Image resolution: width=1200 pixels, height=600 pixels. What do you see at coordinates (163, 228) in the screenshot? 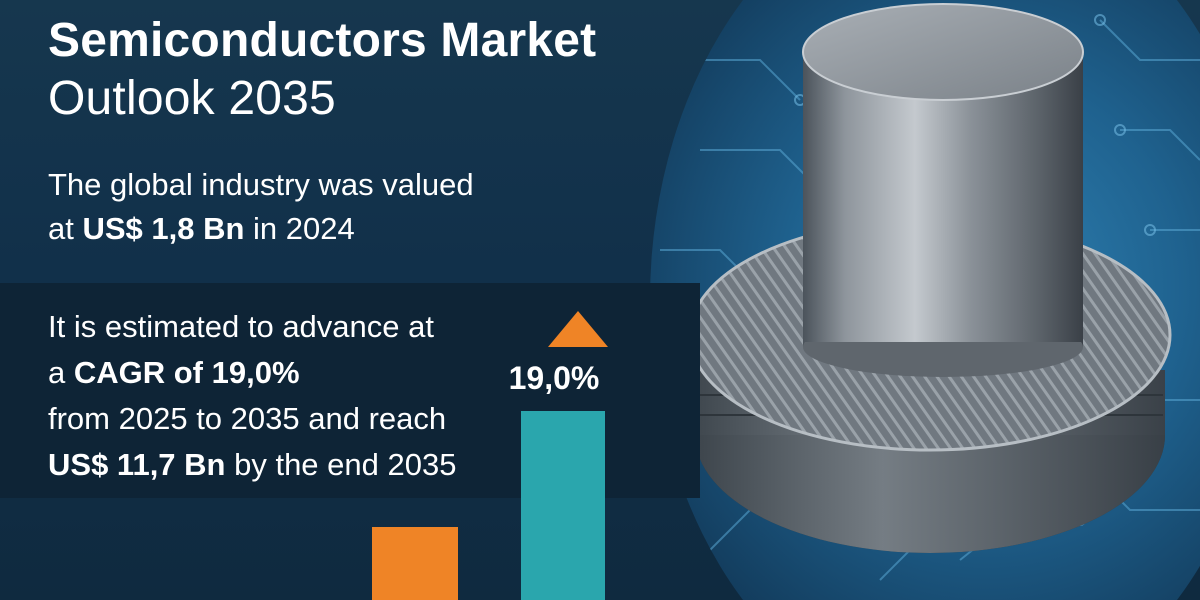
I see `valuation-amount: US$ 1,8 Bn` at bounding box center [163, 228].